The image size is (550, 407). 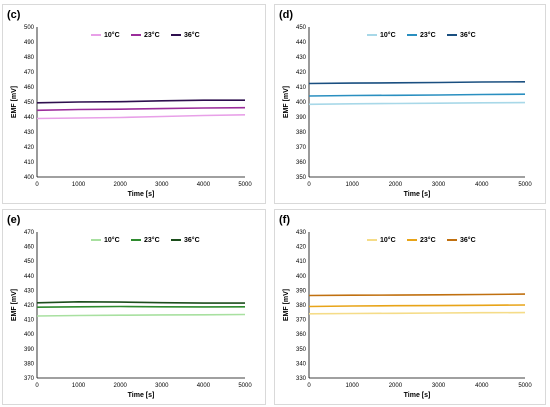 I want to click on panel-label: (e), so click(x=14, y=220).